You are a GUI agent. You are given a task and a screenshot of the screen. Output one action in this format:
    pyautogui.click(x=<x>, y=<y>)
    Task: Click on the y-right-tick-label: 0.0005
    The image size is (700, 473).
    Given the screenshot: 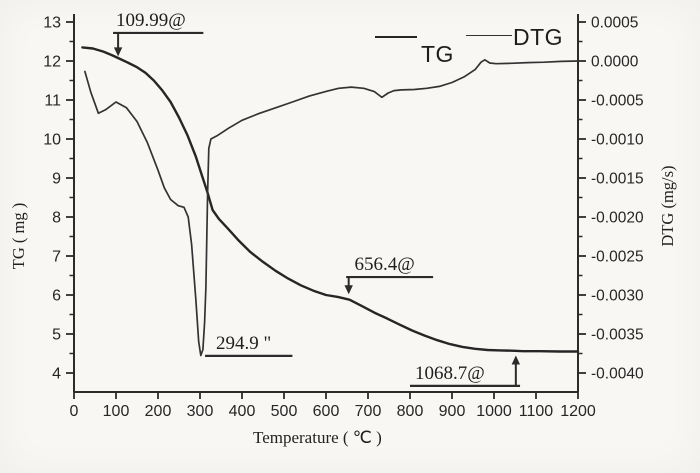 What is the action you would take?
    pyautogui.click(x=614, y=23)
    